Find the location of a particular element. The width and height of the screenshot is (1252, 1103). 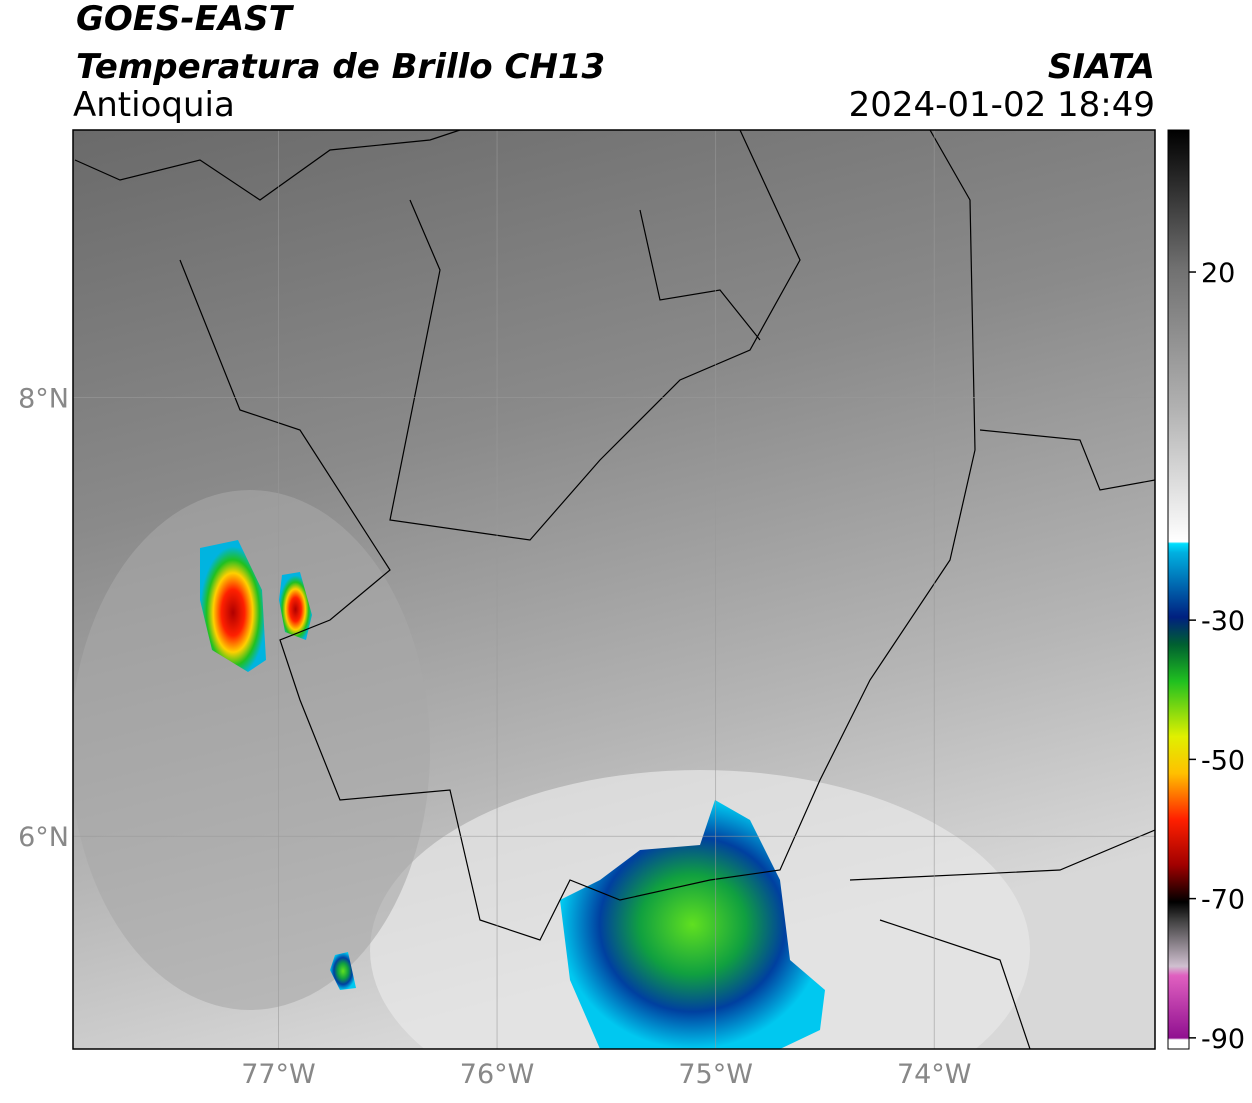

x-tick-label: 76°W is located at coordinates (497, 1074).